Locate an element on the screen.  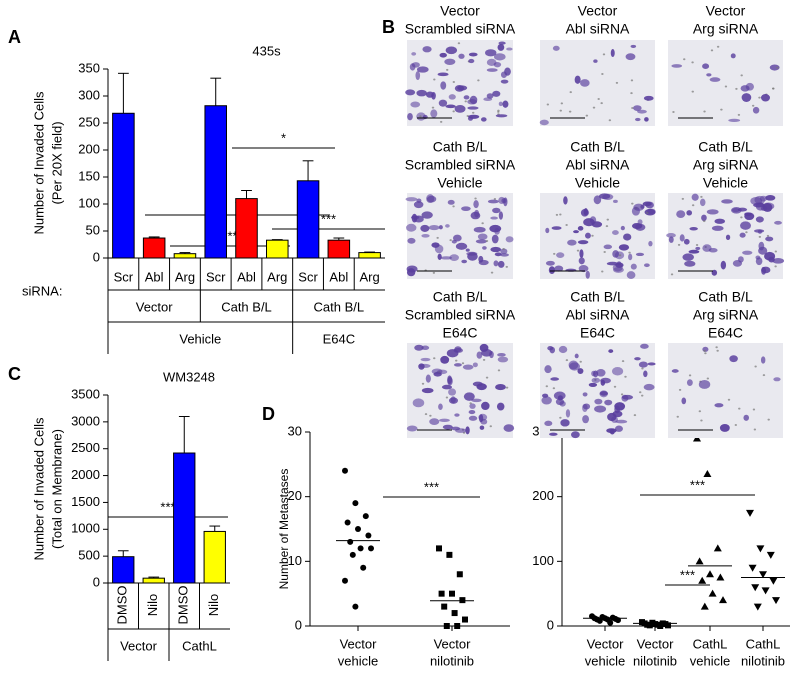
x-tick-label: Scr is located at coordinates (216, 276).